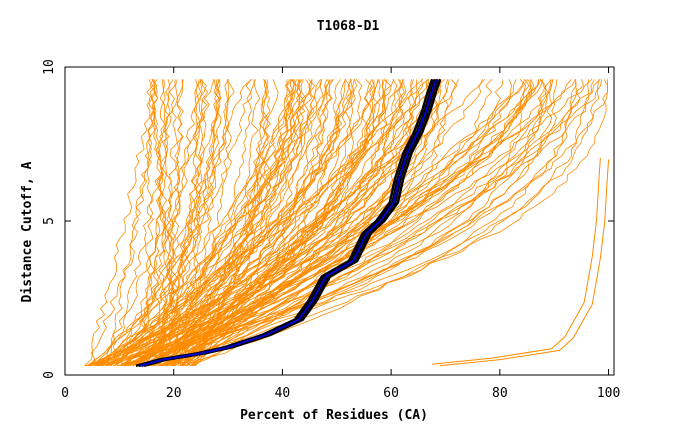  I want to click on y-tick-label: 0, so click(49, 375).